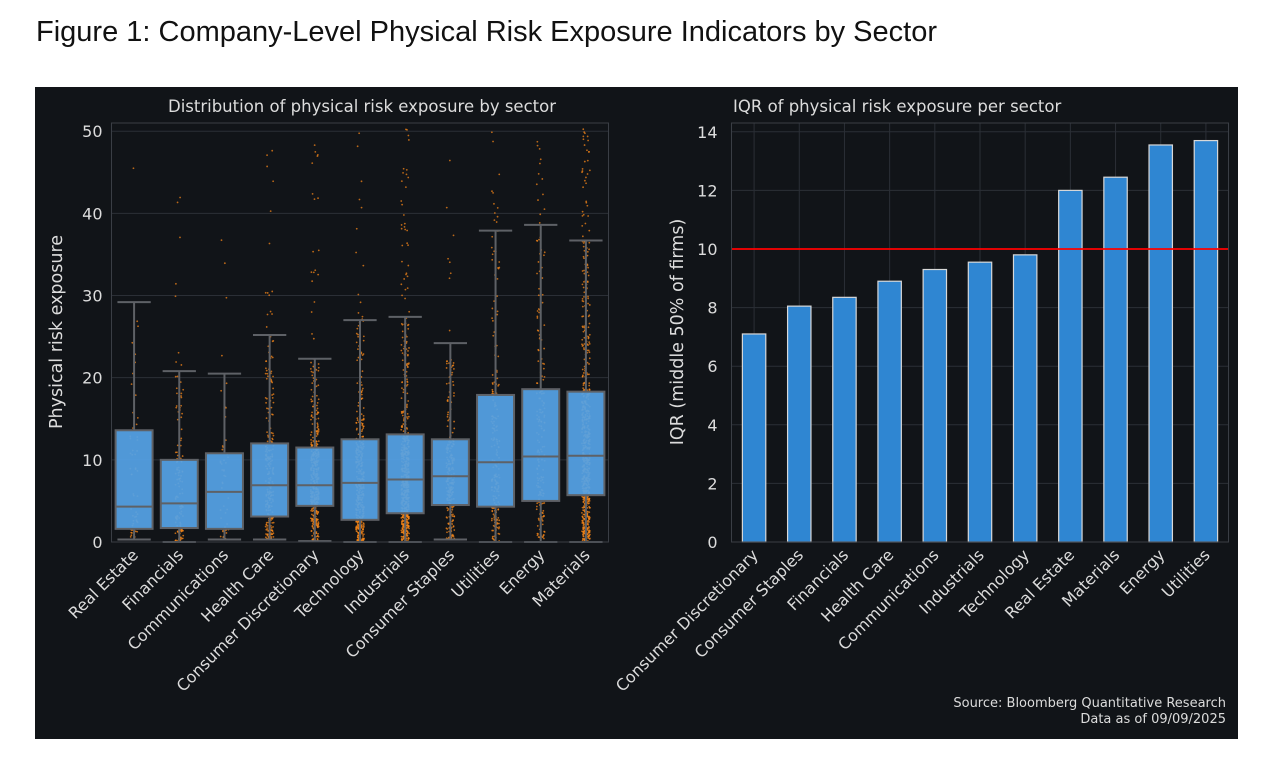 The width and height of the screenshot is (1286, 782). What do you see at coordinates (405, 429) in the screenshot?
I see `box-industrials` at bounding box center [405, 429].